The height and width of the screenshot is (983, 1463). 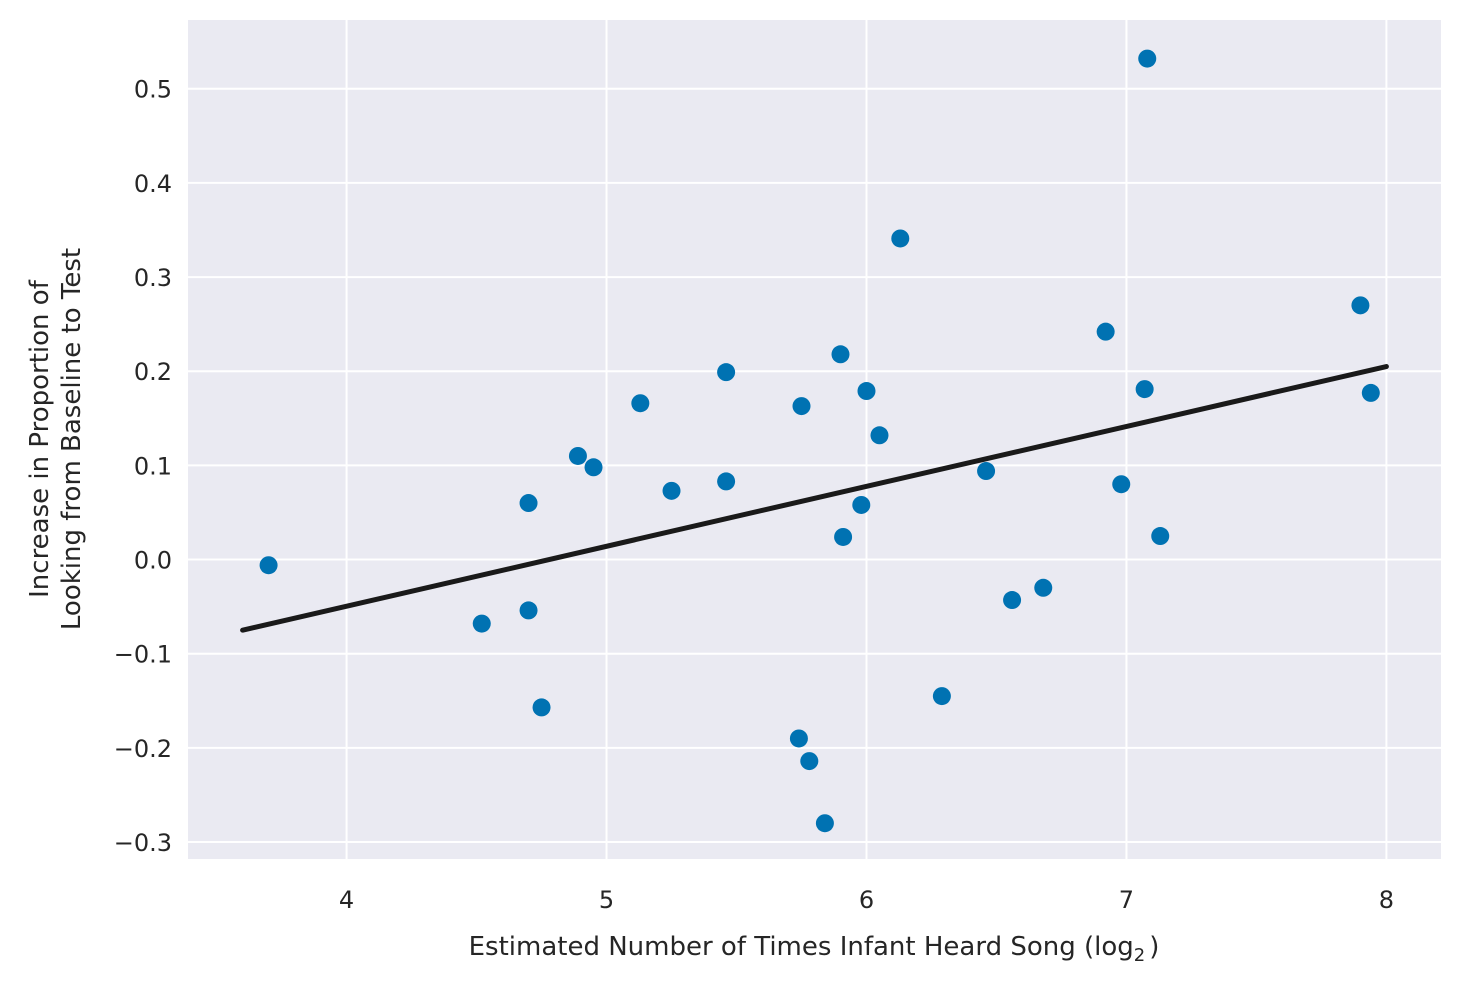 I want to click on x-tick-label: 5, so click(x=606, y=900).